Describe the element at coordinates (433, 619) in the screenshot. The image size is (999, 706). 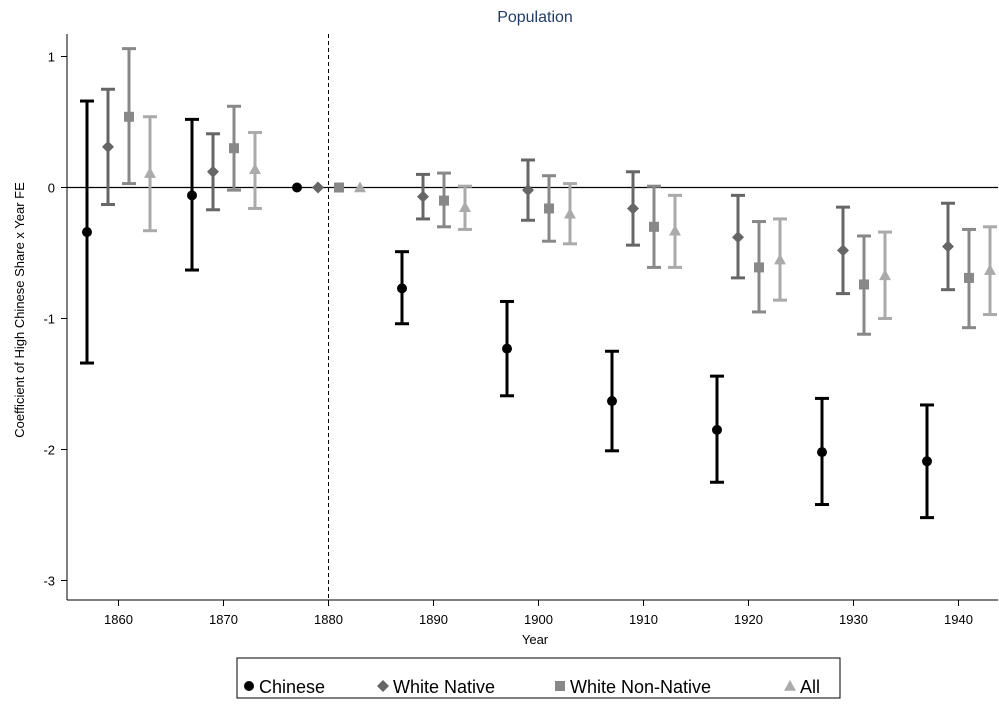
I see `x-tick-label: 1890` at that location.